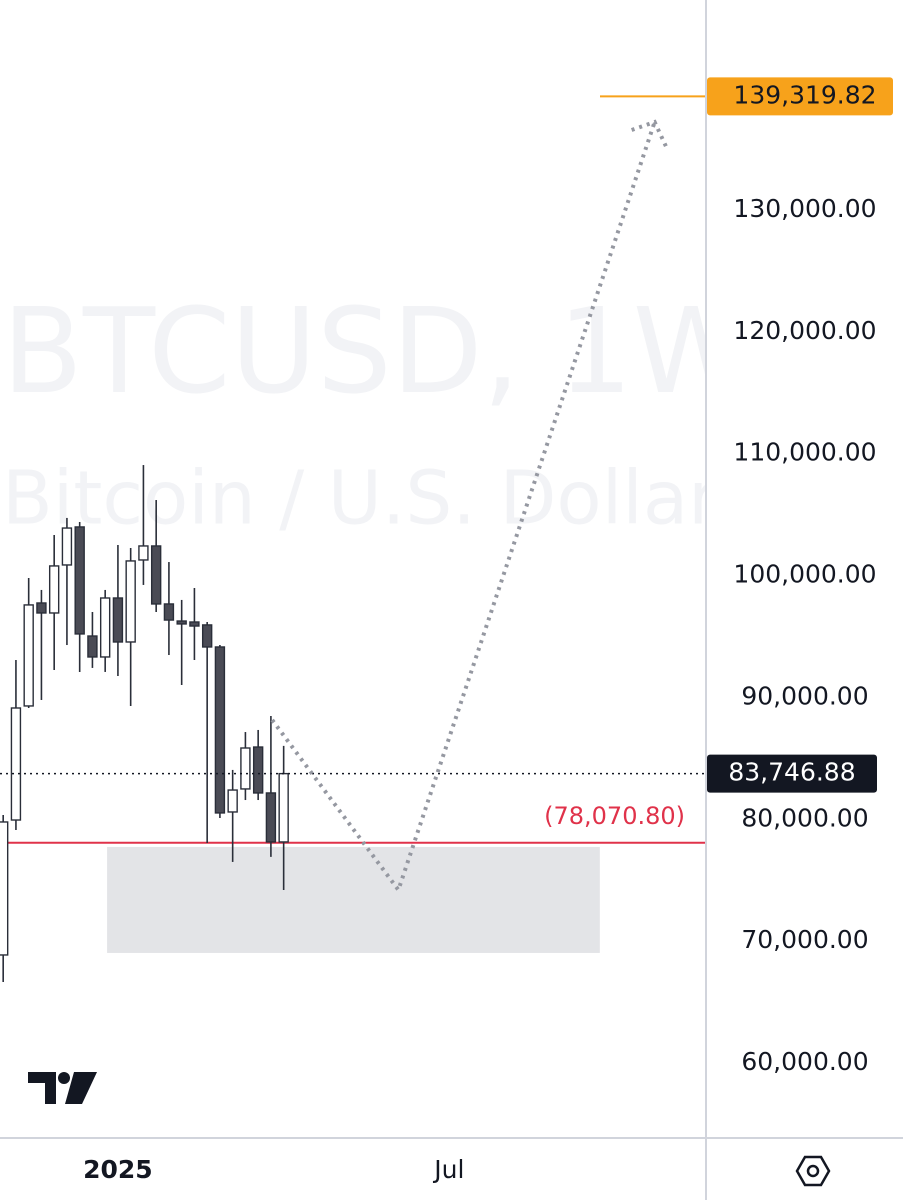 Image resolution: width=903 pixels, height=1200 pixels. Describe the element at coordinates (804, 94) in the screenshot. I see `target-label: 139,319.82` at that location.